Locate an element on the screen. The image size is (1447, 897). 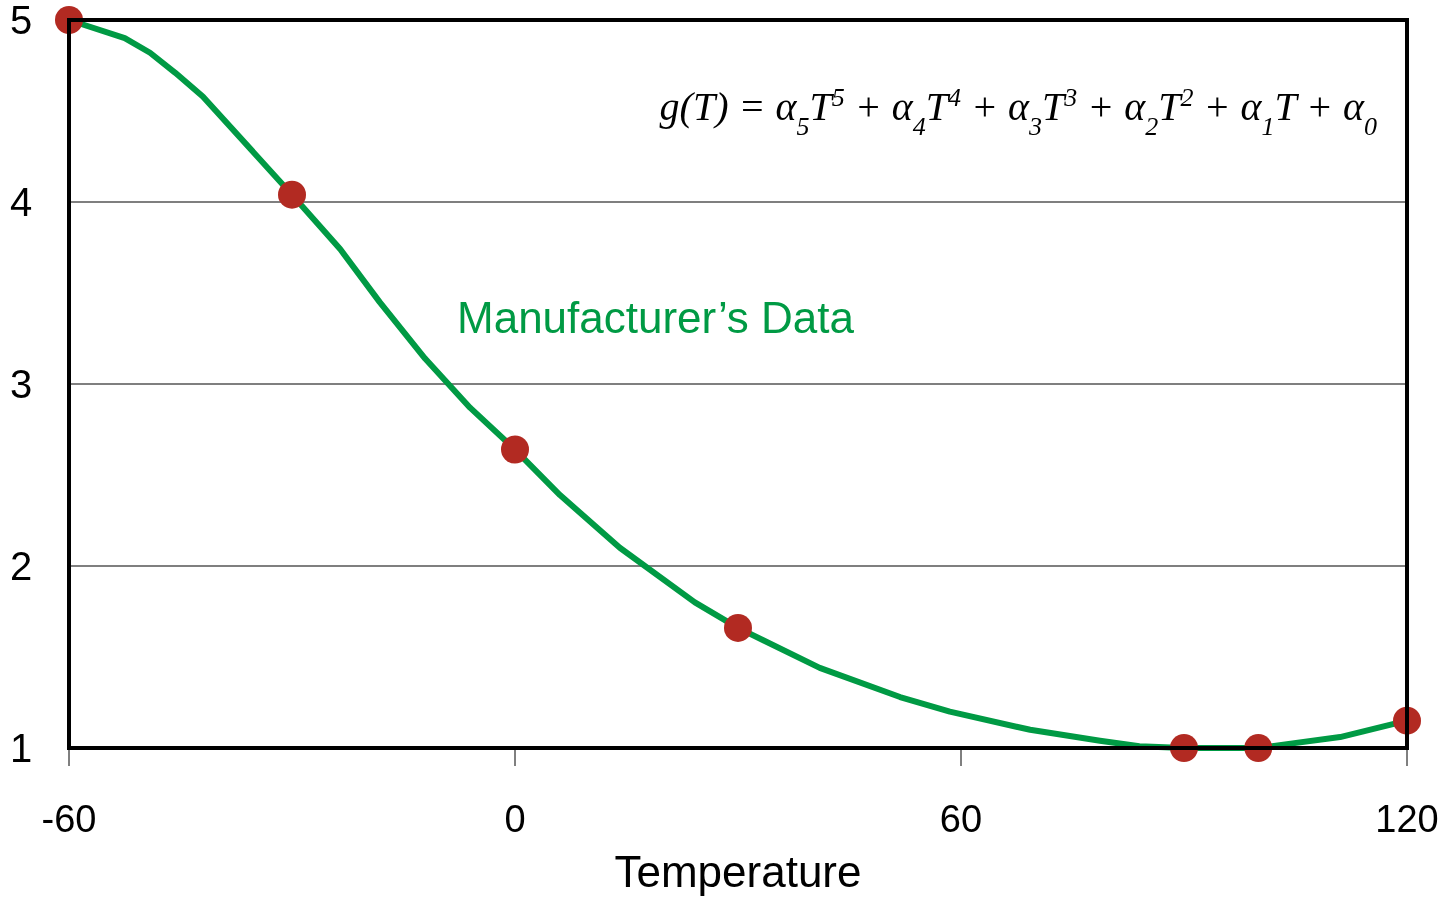
x-tick-label: 60 is located at coordinates (961, 819).